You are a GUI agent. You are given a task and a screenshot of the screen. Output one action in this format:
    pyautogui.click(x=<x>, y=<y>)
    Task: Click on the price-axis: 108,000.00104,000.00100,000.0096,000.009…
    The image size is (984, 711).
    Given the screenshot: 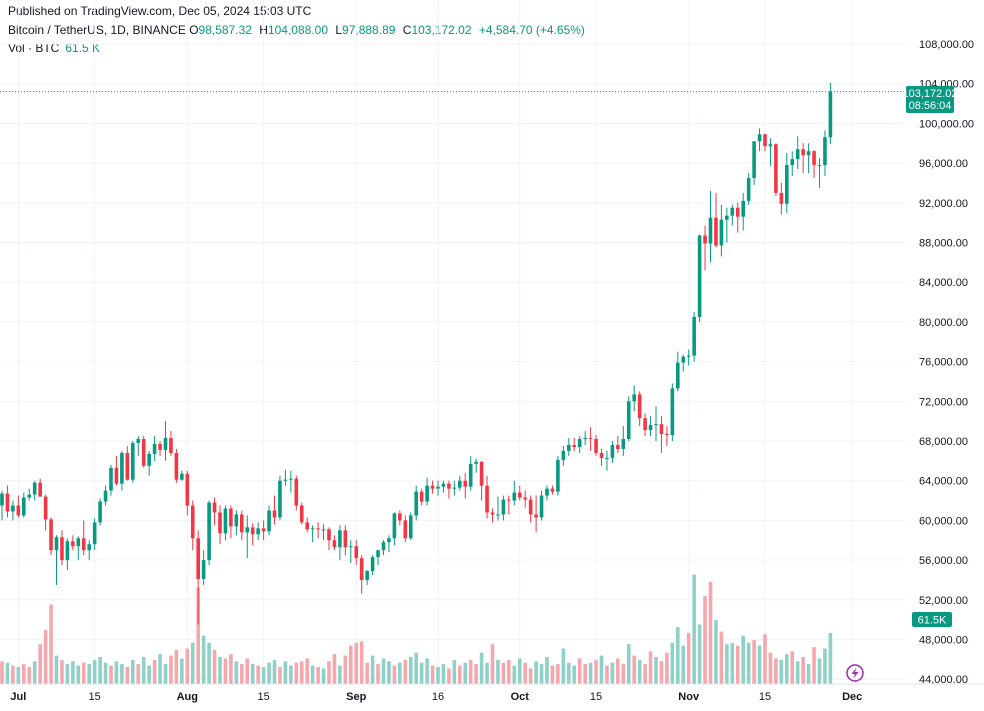 What is the action you would take?
    pyautogui.click(x=946, y=362)
    